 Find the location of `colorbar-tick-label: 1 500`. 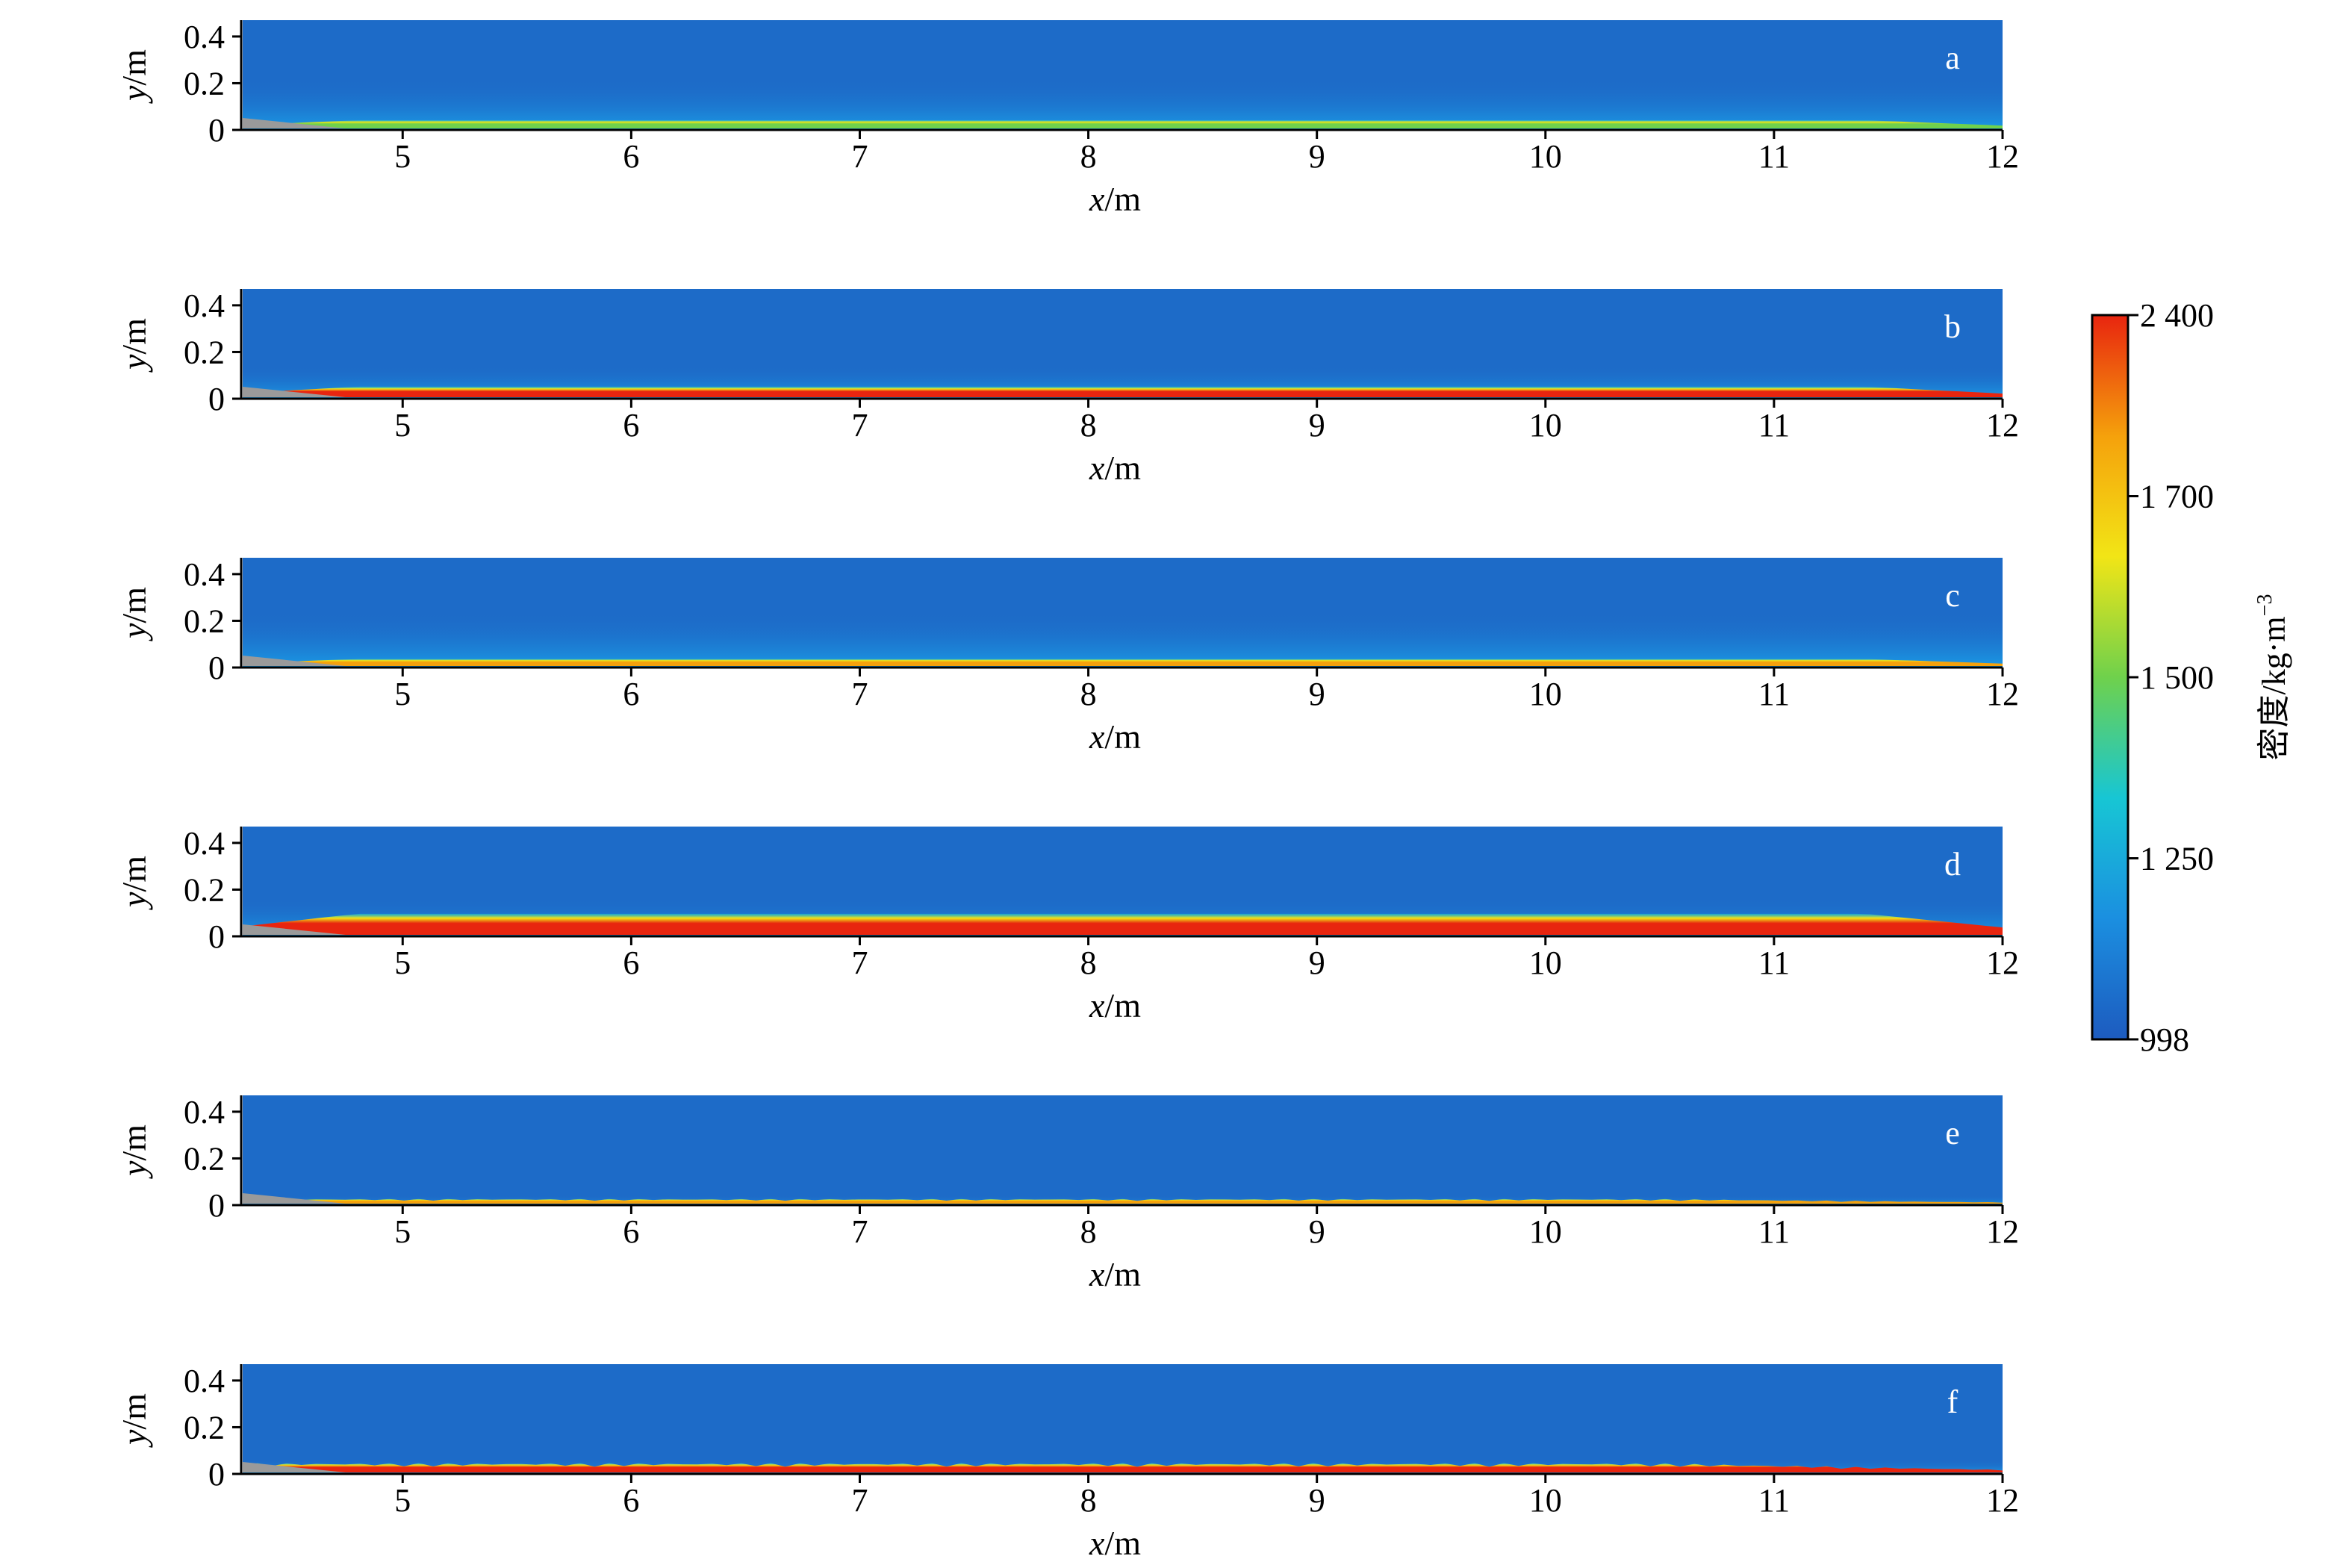

colorbar-tick-label: 1 500 is located at coordinates (2177, 677).